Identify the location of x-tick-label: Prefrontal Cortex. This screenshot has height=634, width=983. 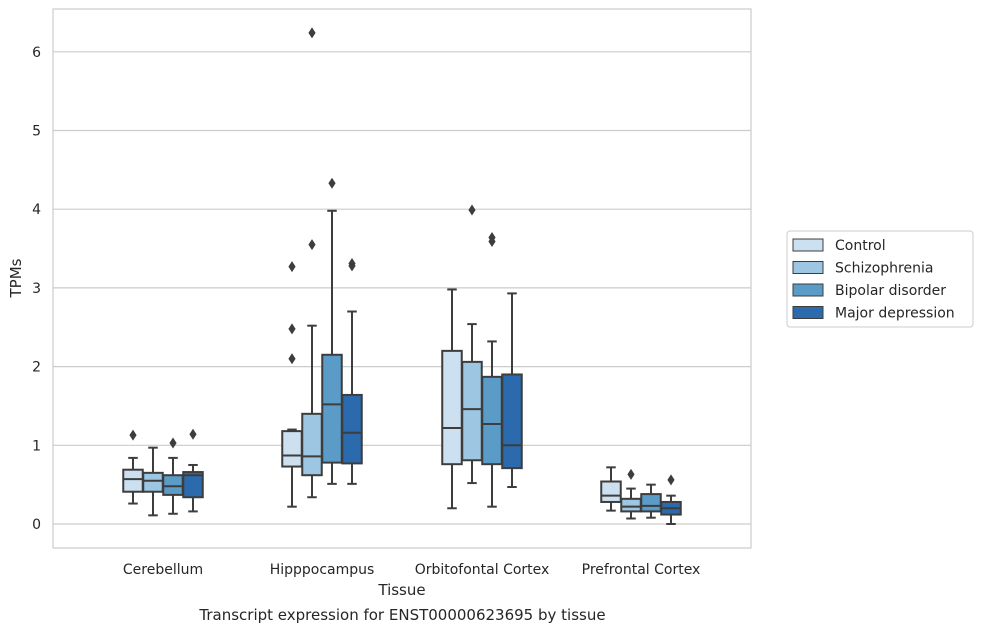
(641, 570).